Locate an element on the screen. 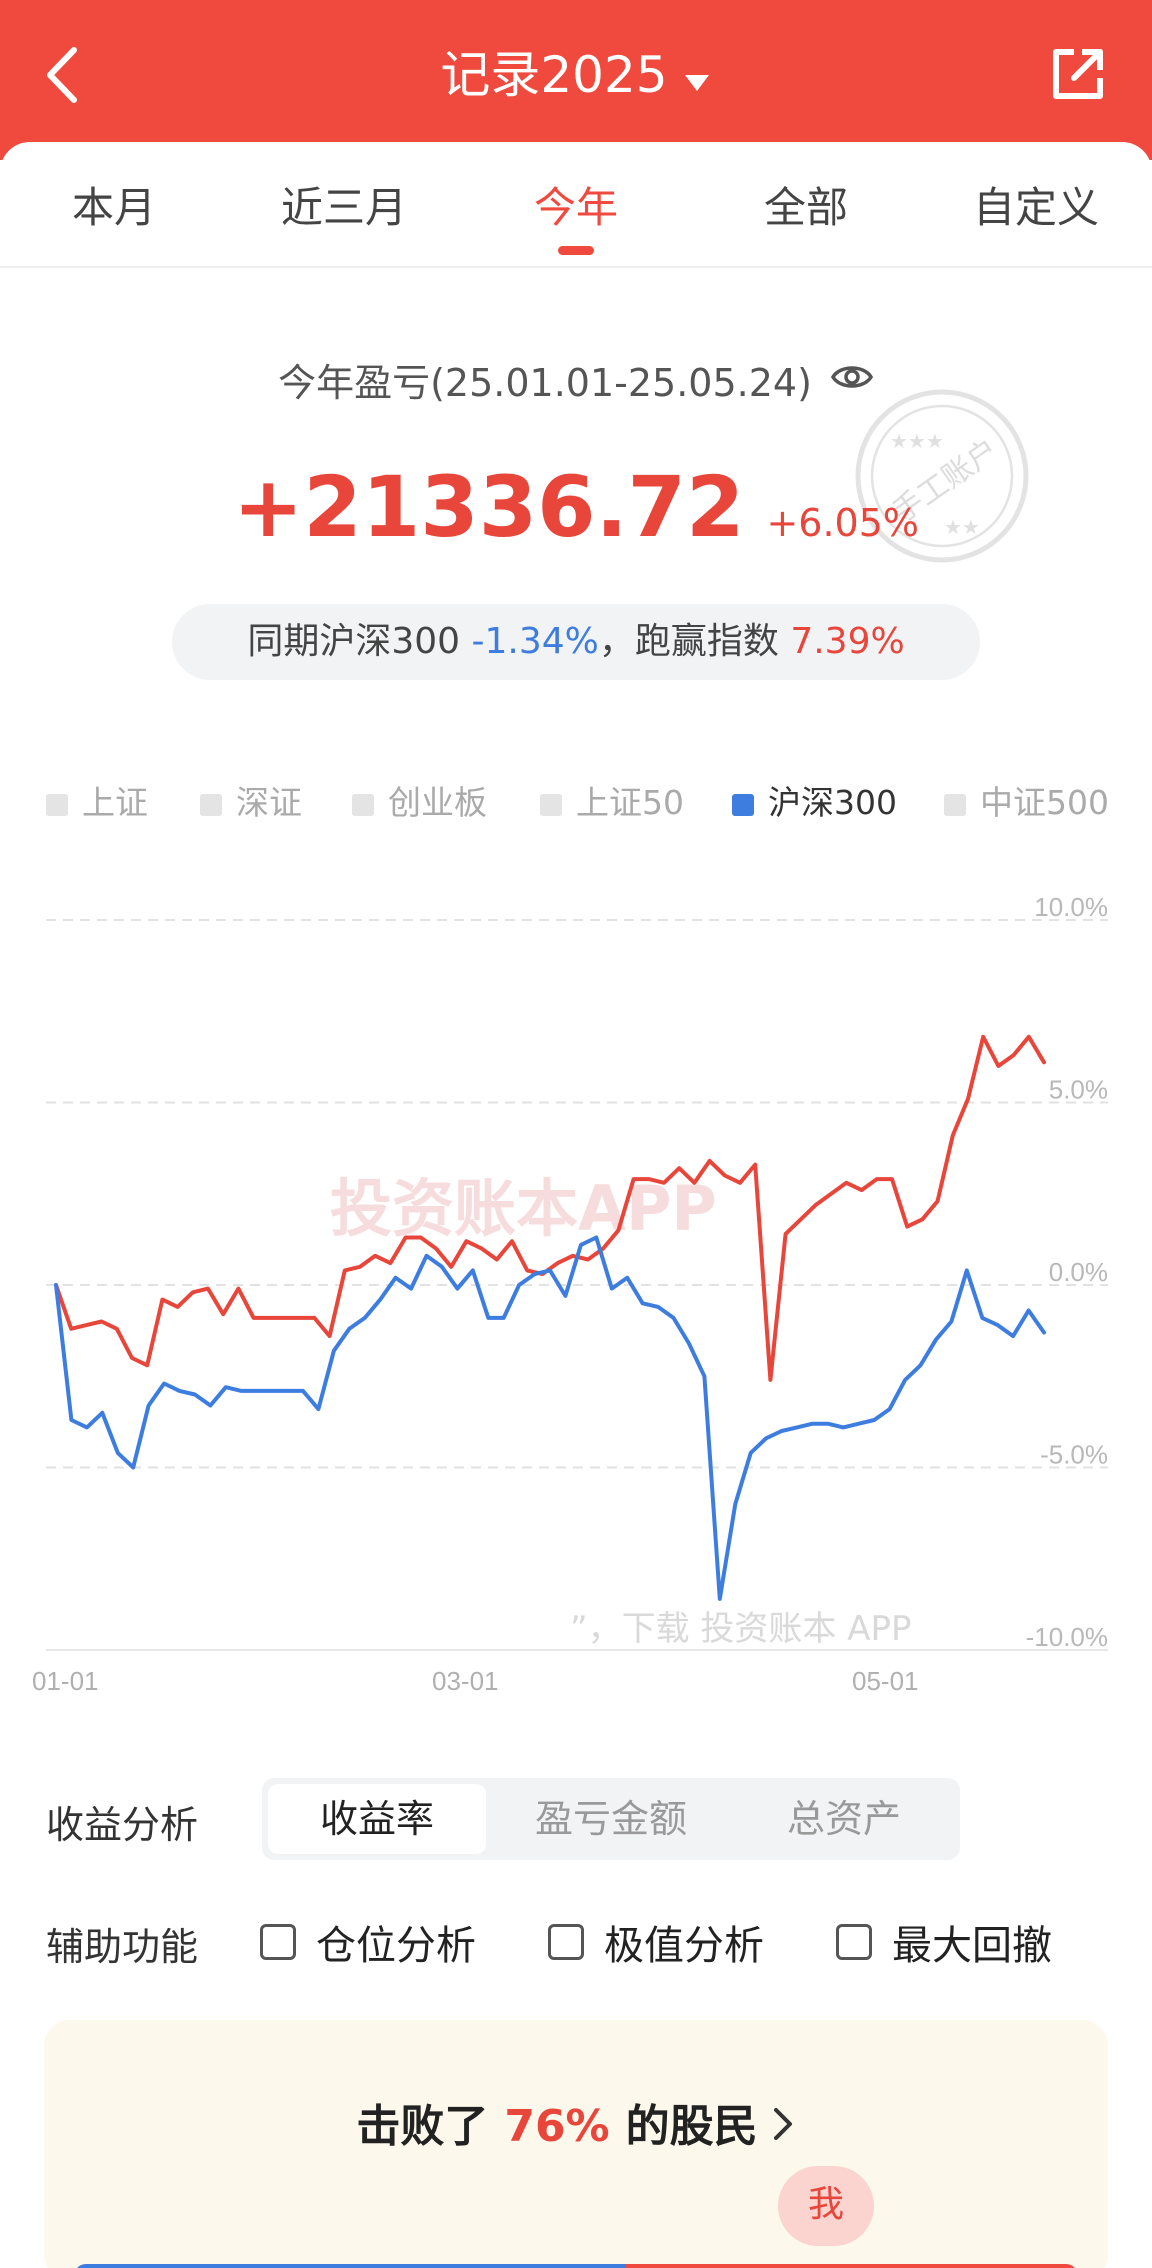 Image resolution: width=1152 pixels, height=2268 pixels. legend-sse50: 上证50 is located at coordinates (612, 800).